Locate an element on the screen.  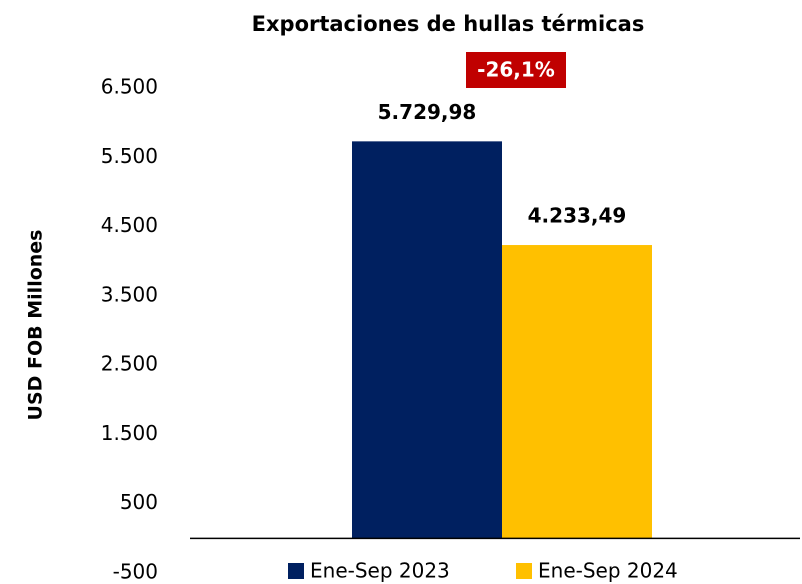
y-tick-label: 2.500 is located at coordinates (129, 364).